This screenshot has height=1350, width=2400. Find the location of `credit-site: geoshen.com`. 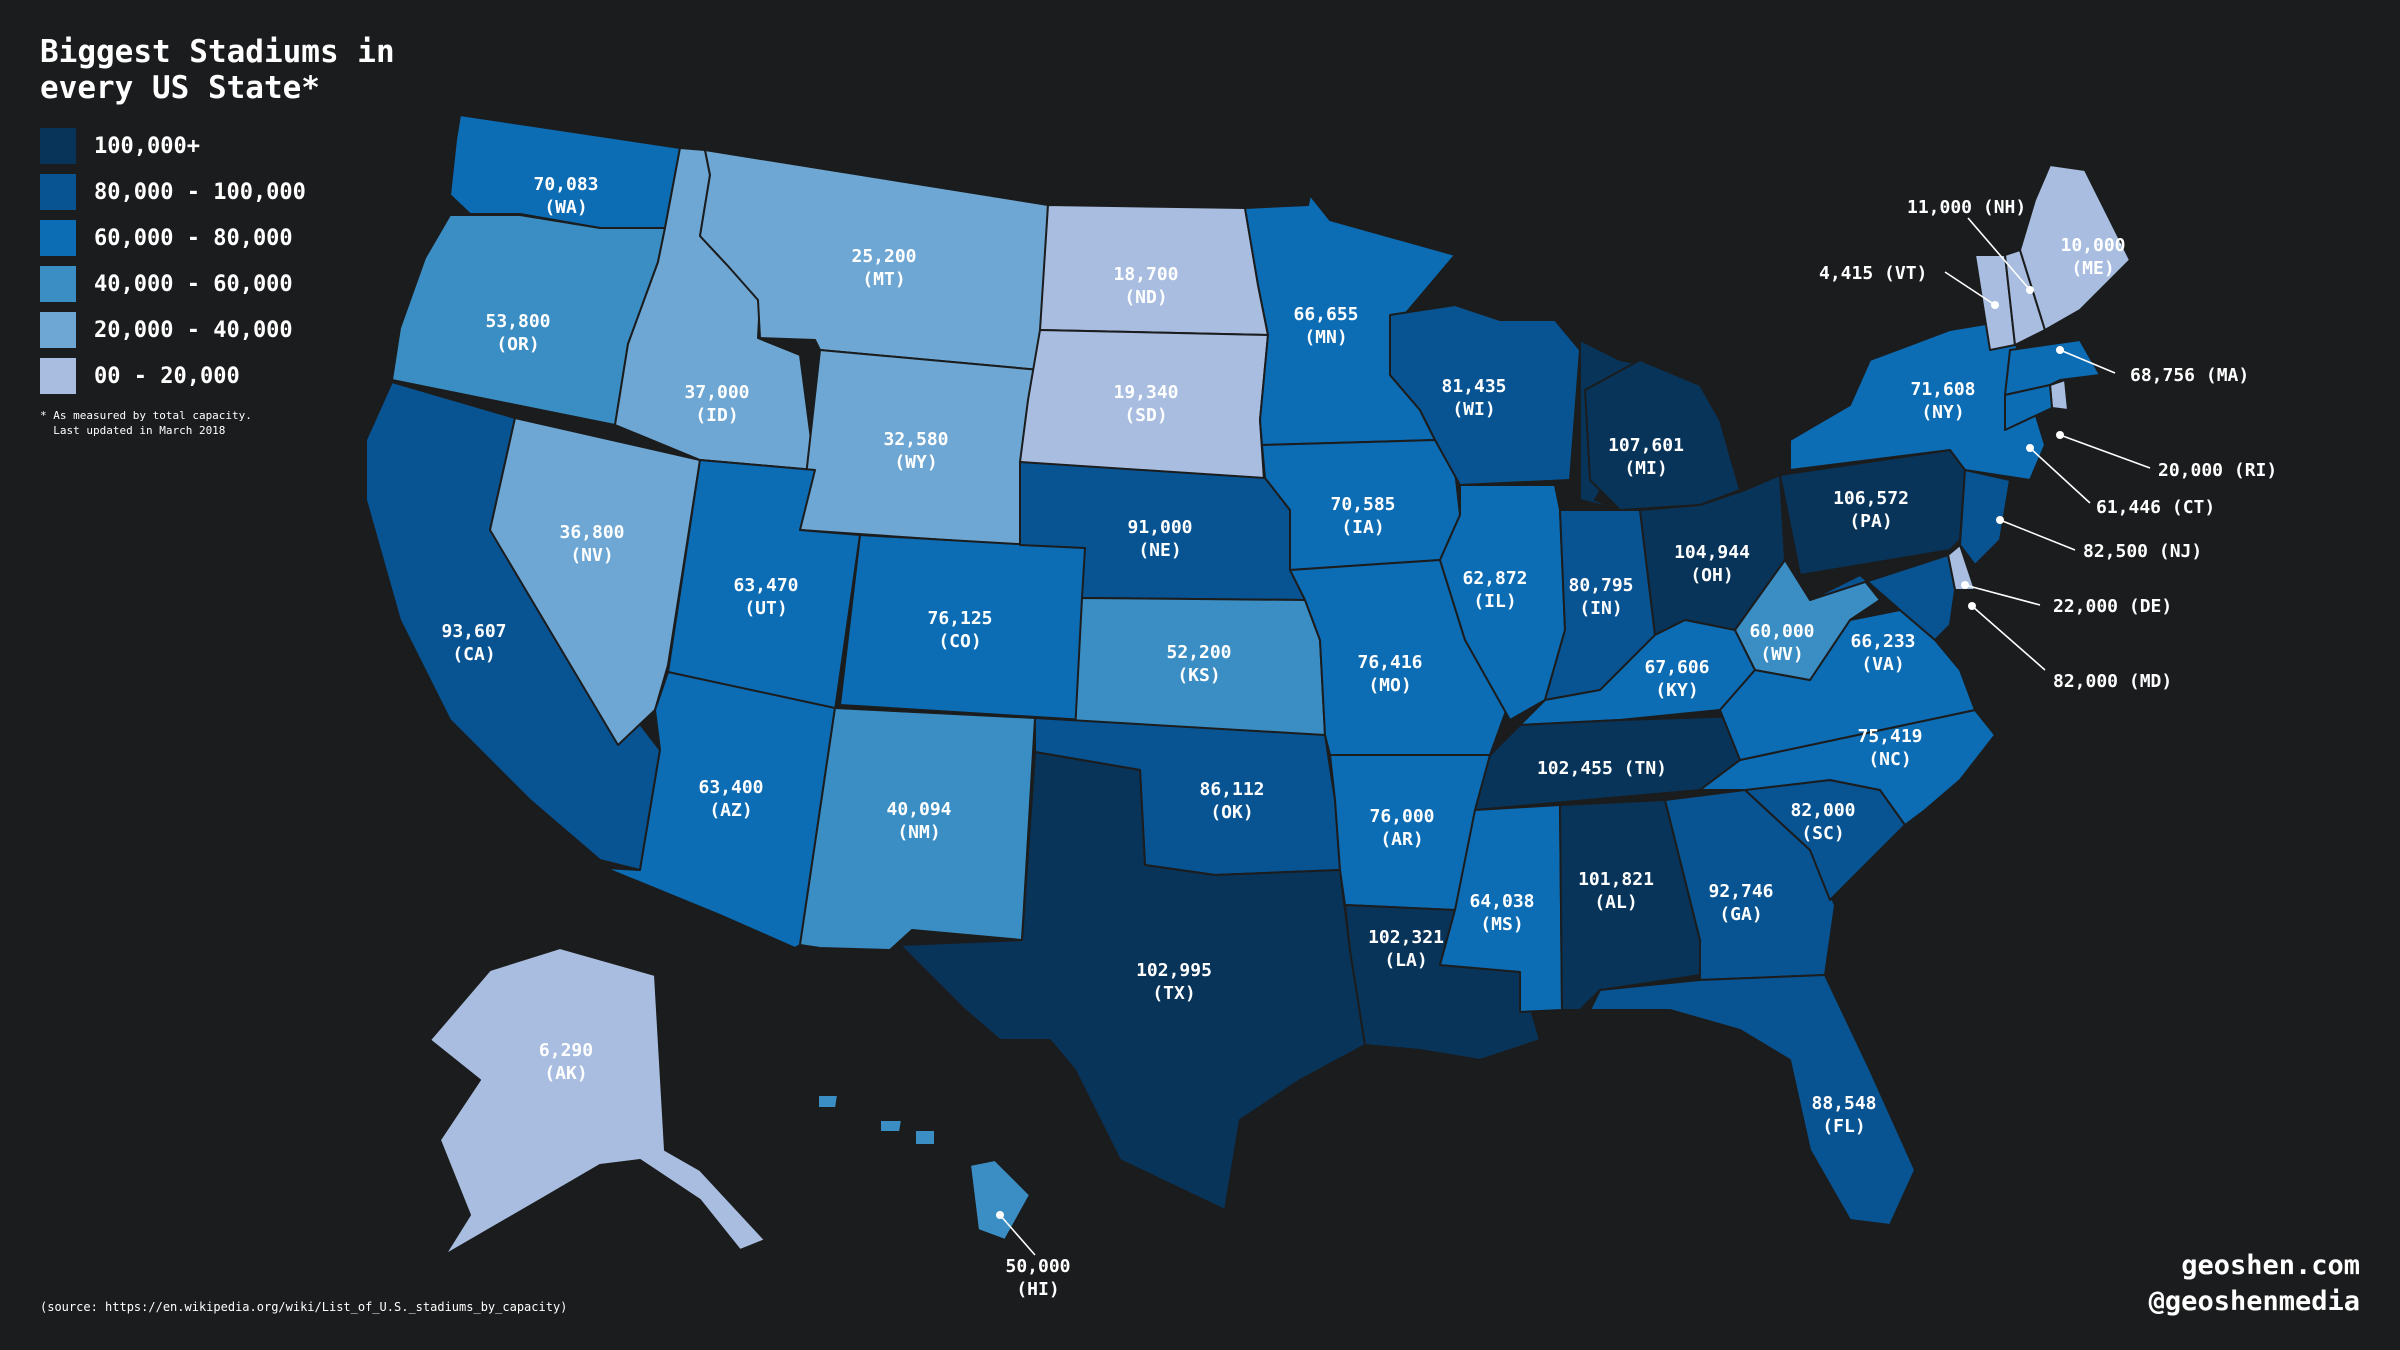

credit-site: geoshen.com is located at coordinates (2270, 1265).